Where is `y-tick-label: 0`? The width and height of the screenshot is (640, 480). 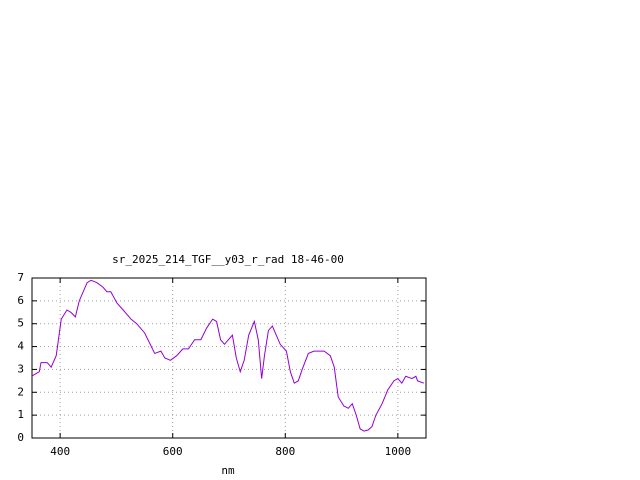
y-tick-label: 0 is located at coordinates (20, 437).